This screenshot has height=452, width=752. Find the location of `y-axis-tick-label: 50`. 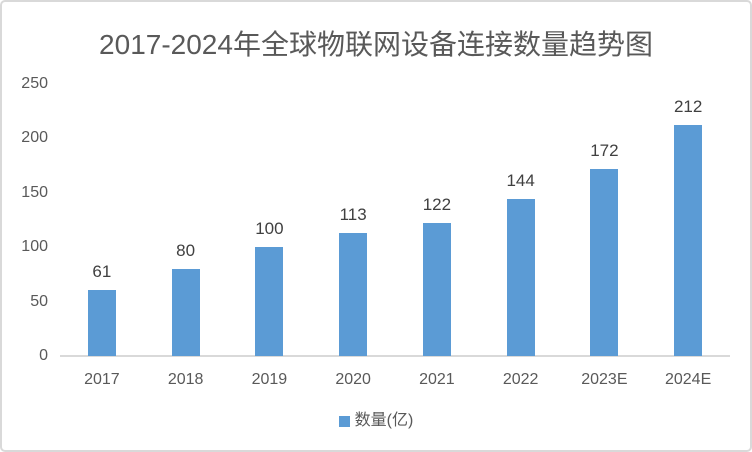

y-axis-tick-label: 50 is located at coordinates (39, 301).